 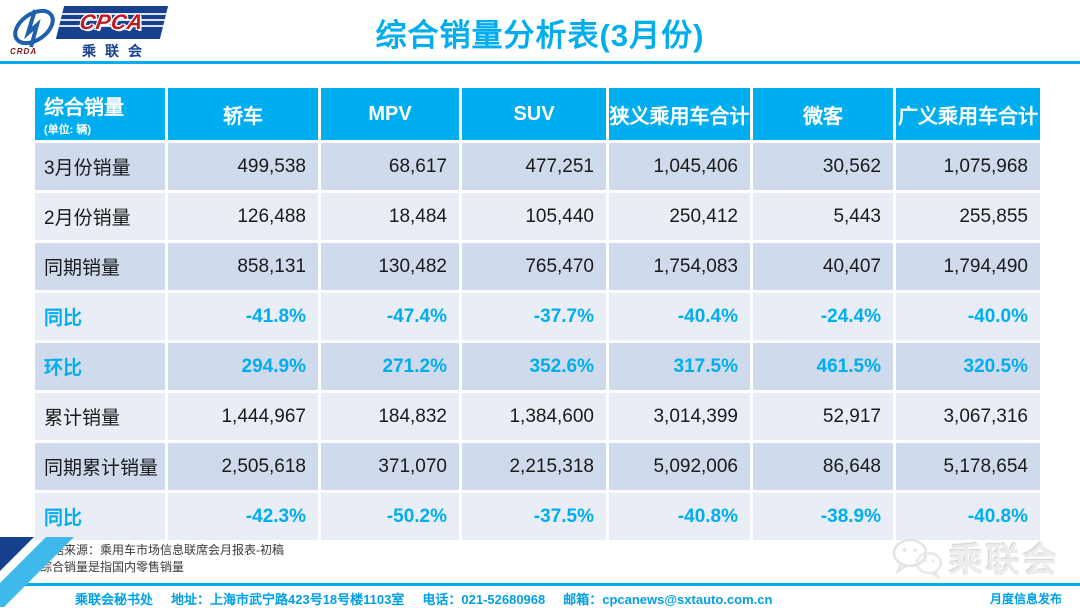 What do you see at coordinates (34, 32) in the screenshot?
I see `cpca-emblem-icon: CRDA` at bounding box center [34, 32].